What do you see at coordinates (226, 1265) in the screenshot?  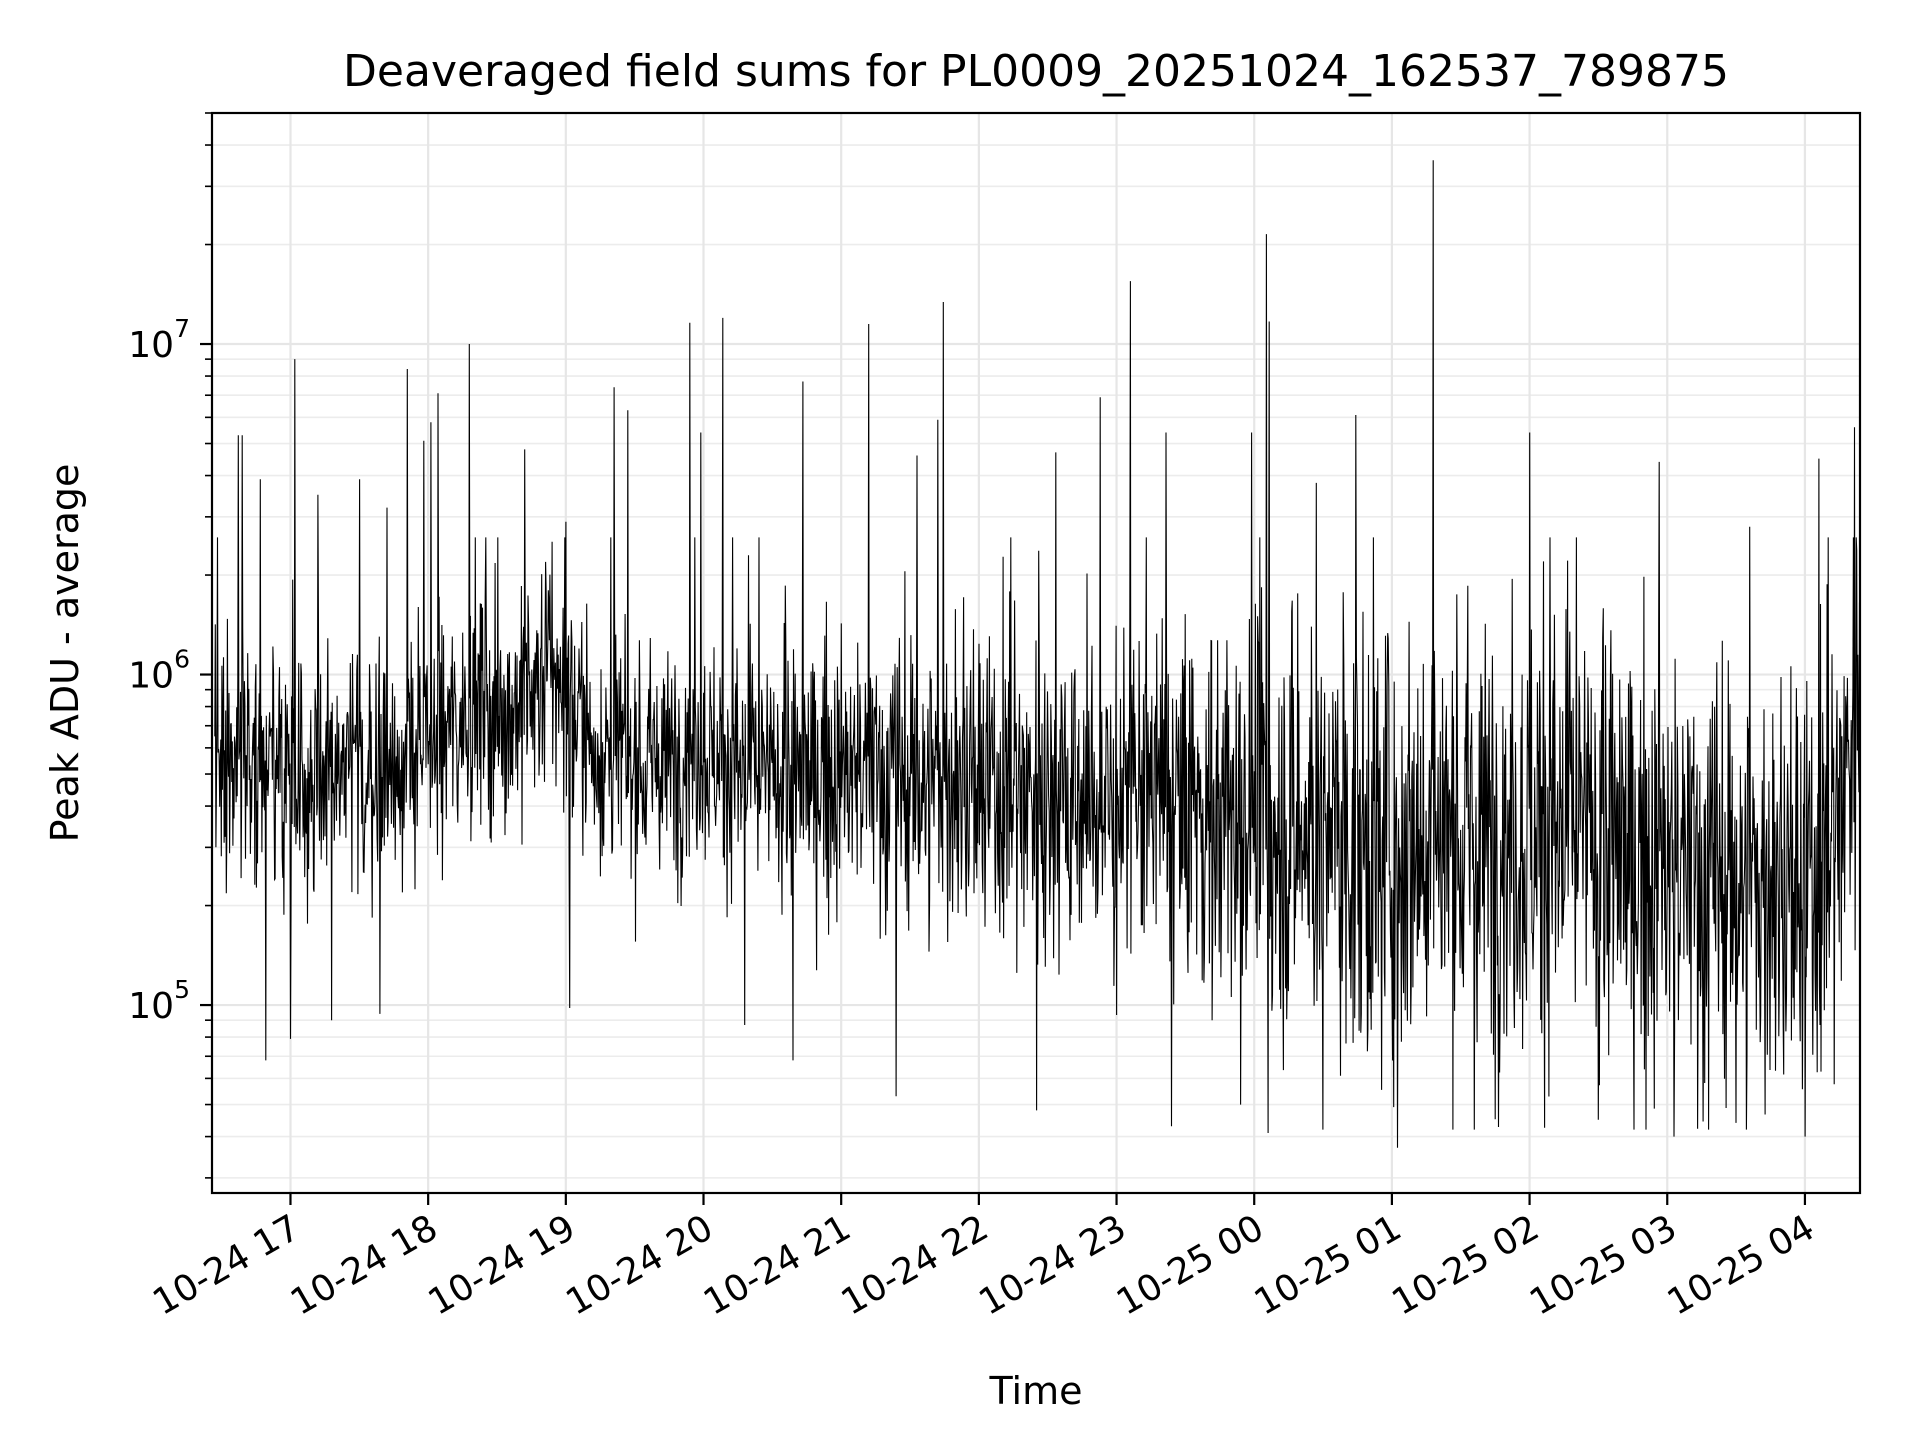 I see `x-tick-label: 10-24 17` at bounding box center [226, 1265].